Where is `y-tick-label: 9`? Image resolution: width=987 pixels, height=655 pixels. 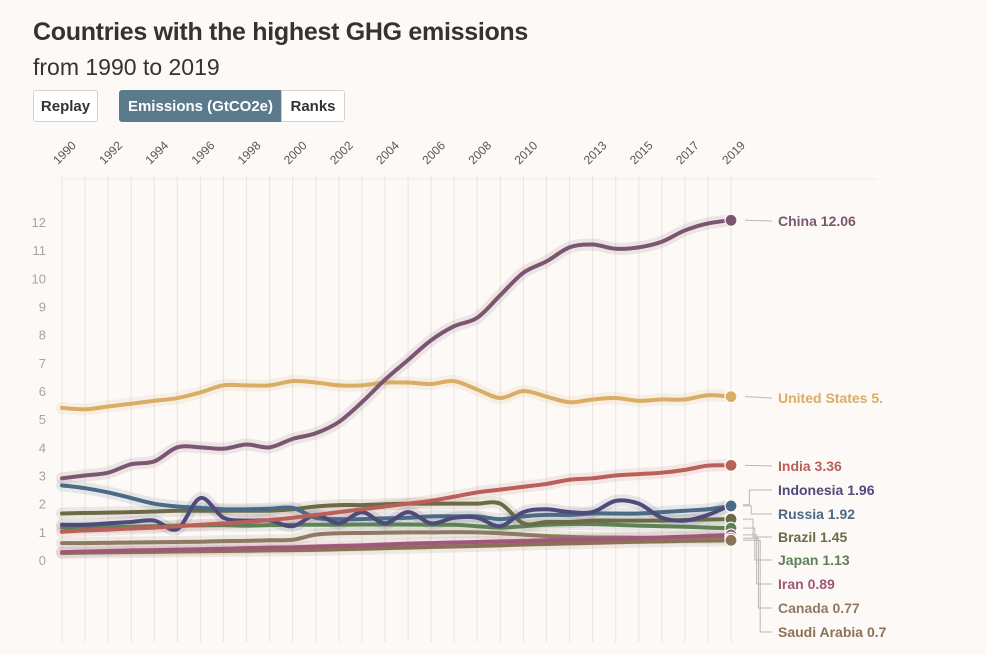
y-tick-label: 9 is located at coordinates (42, 307).